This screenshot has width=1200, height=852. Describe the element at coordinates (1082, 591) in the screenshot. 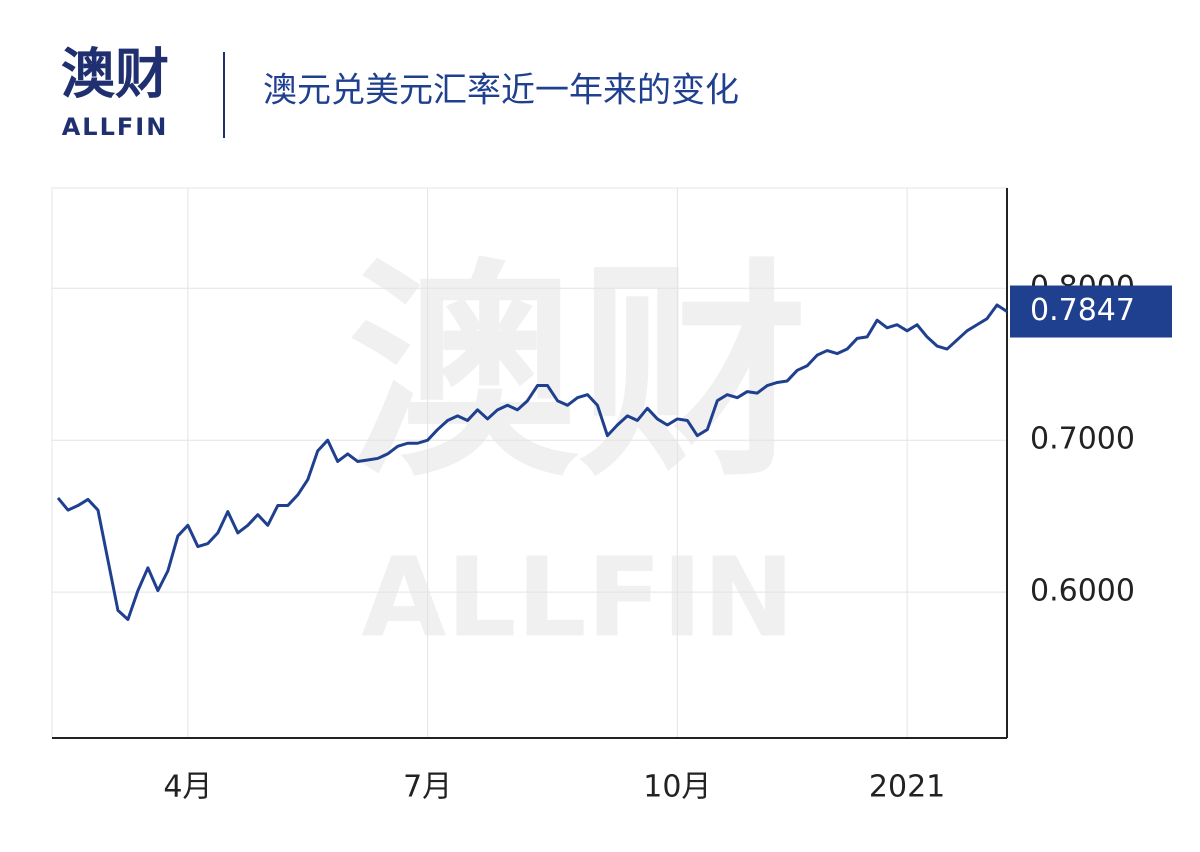

I see `y-tick-label: 0.6000` at that location.